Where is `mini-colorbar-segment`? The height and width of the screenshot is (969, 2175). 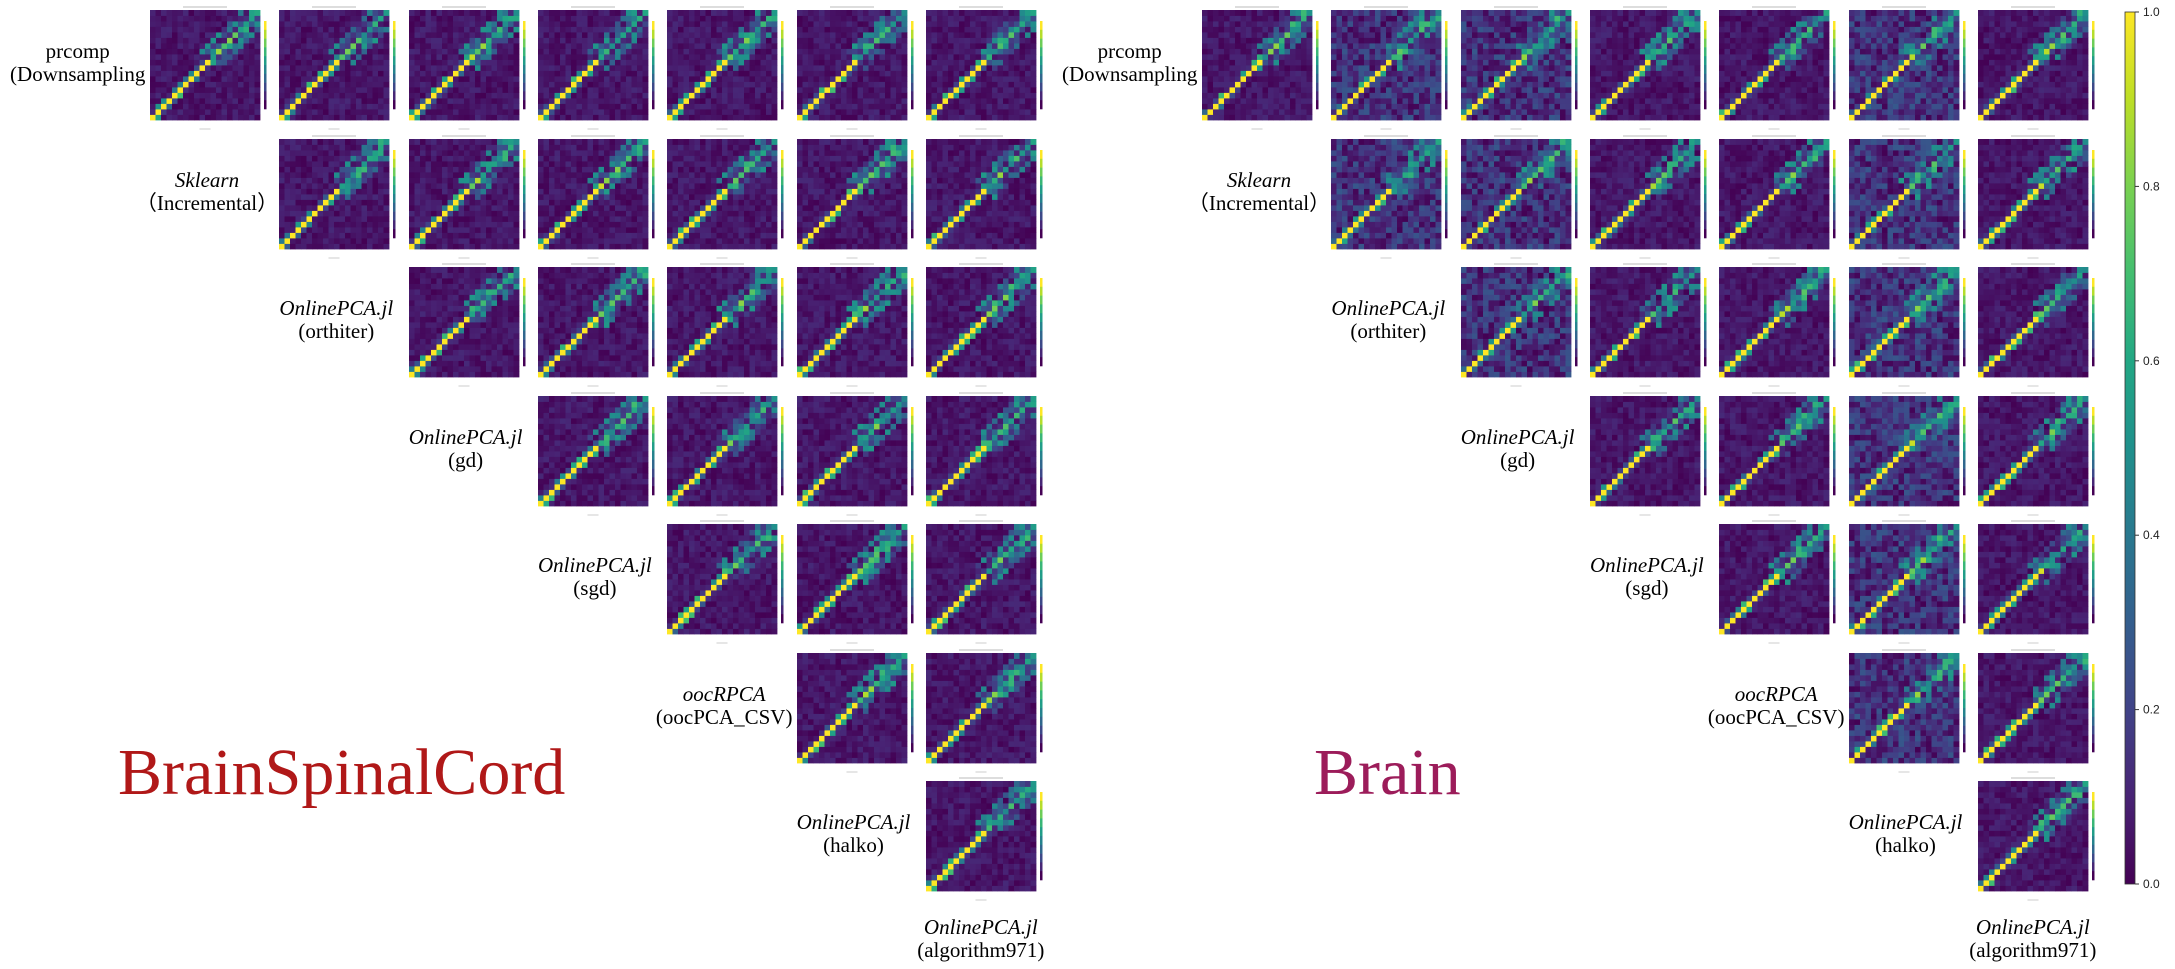
mini-colorbar-segment is located at coordinates (911, 78).